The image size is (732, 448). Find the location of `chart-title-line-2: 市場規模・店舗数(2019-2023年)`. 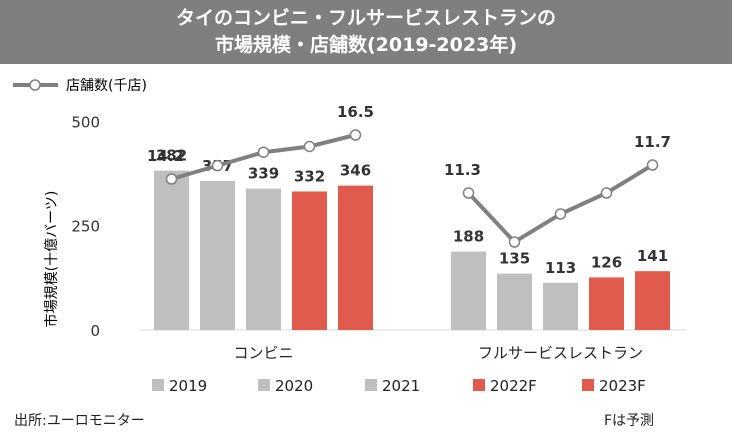

chart-title-line-2: 市場規模・店舗数(2019-2023年) is located at coordinates (365, 45).